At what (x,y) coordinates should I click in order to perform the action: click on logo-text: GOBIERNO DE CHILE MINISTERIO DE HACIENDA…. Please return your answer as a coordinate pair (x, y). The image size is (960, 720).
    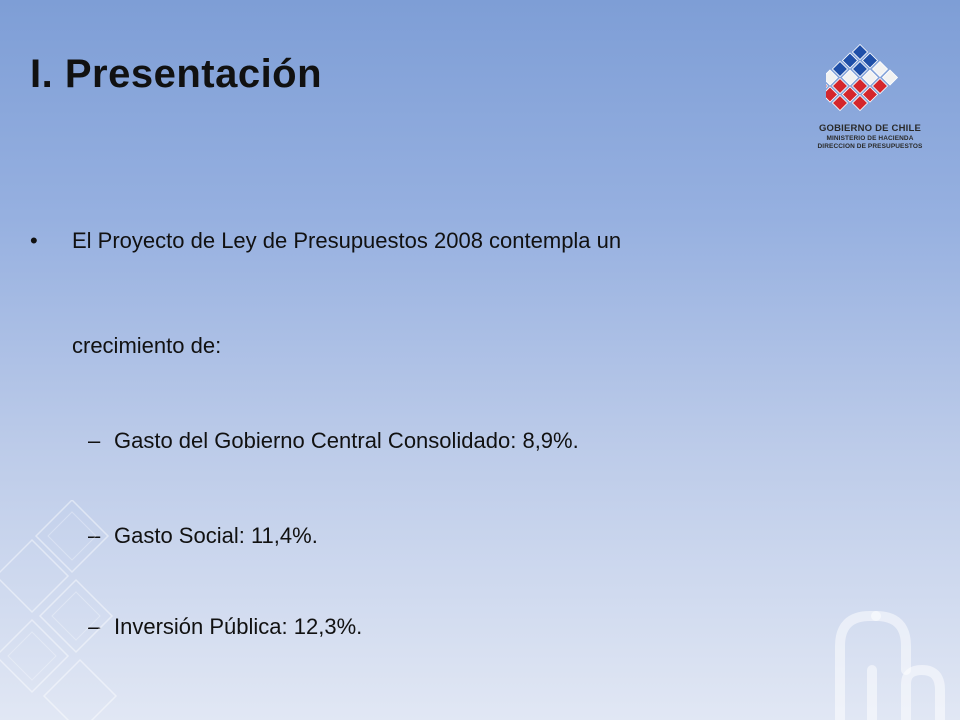
    Looking at the image, I should click on (870, 137).